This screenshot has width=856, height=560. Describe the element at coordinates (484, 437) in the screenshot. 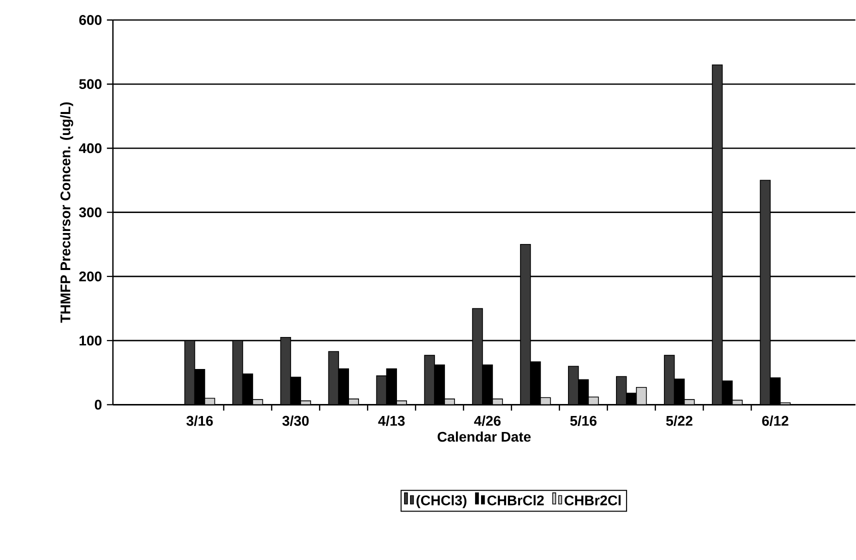

I see `x-axis-title: Calendar Date` at that location.